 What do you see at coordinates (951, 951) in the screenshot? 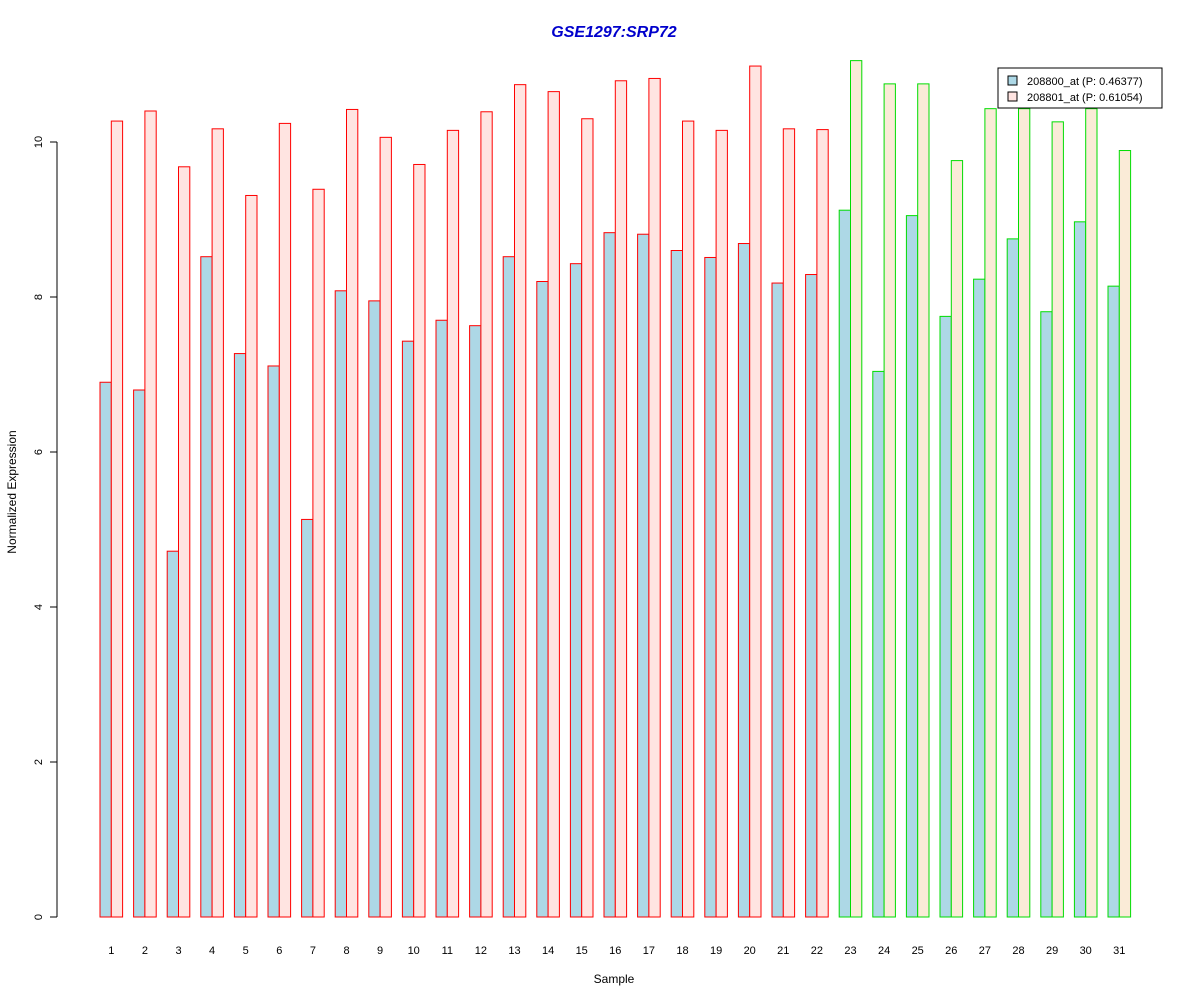
I see `x-tick-label: 26` at bounding box center [951, 951].